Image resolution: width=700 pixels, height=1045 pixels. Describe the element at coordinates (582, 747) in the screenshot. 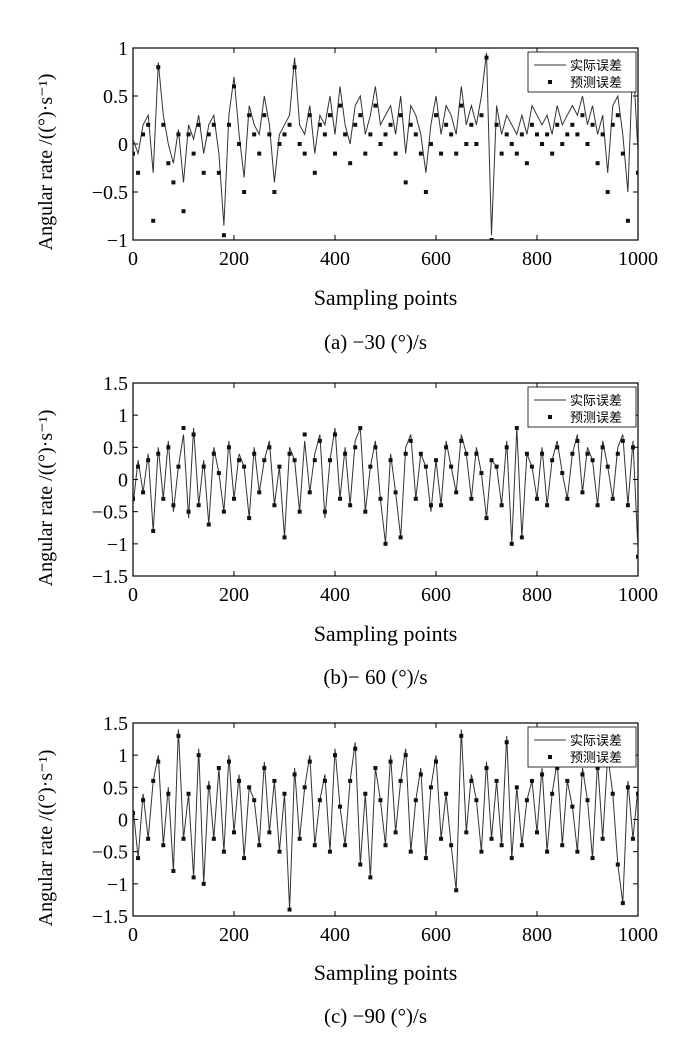

I see `legend-box` at that location.